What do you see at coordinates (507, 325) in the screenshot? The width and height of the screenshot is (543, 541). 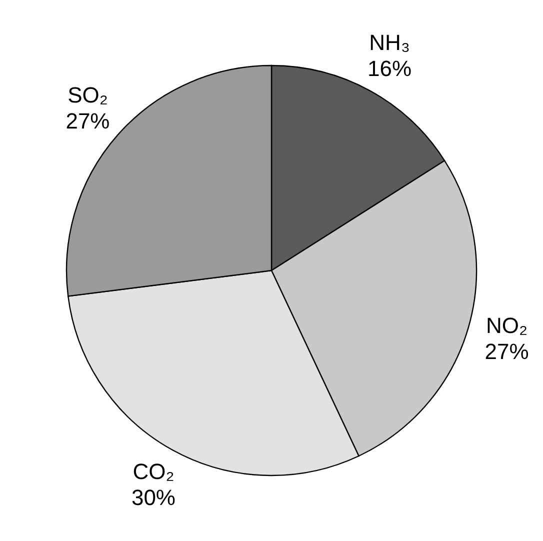 I see `slice-label: NO₂` at bounding box center [507, 325].